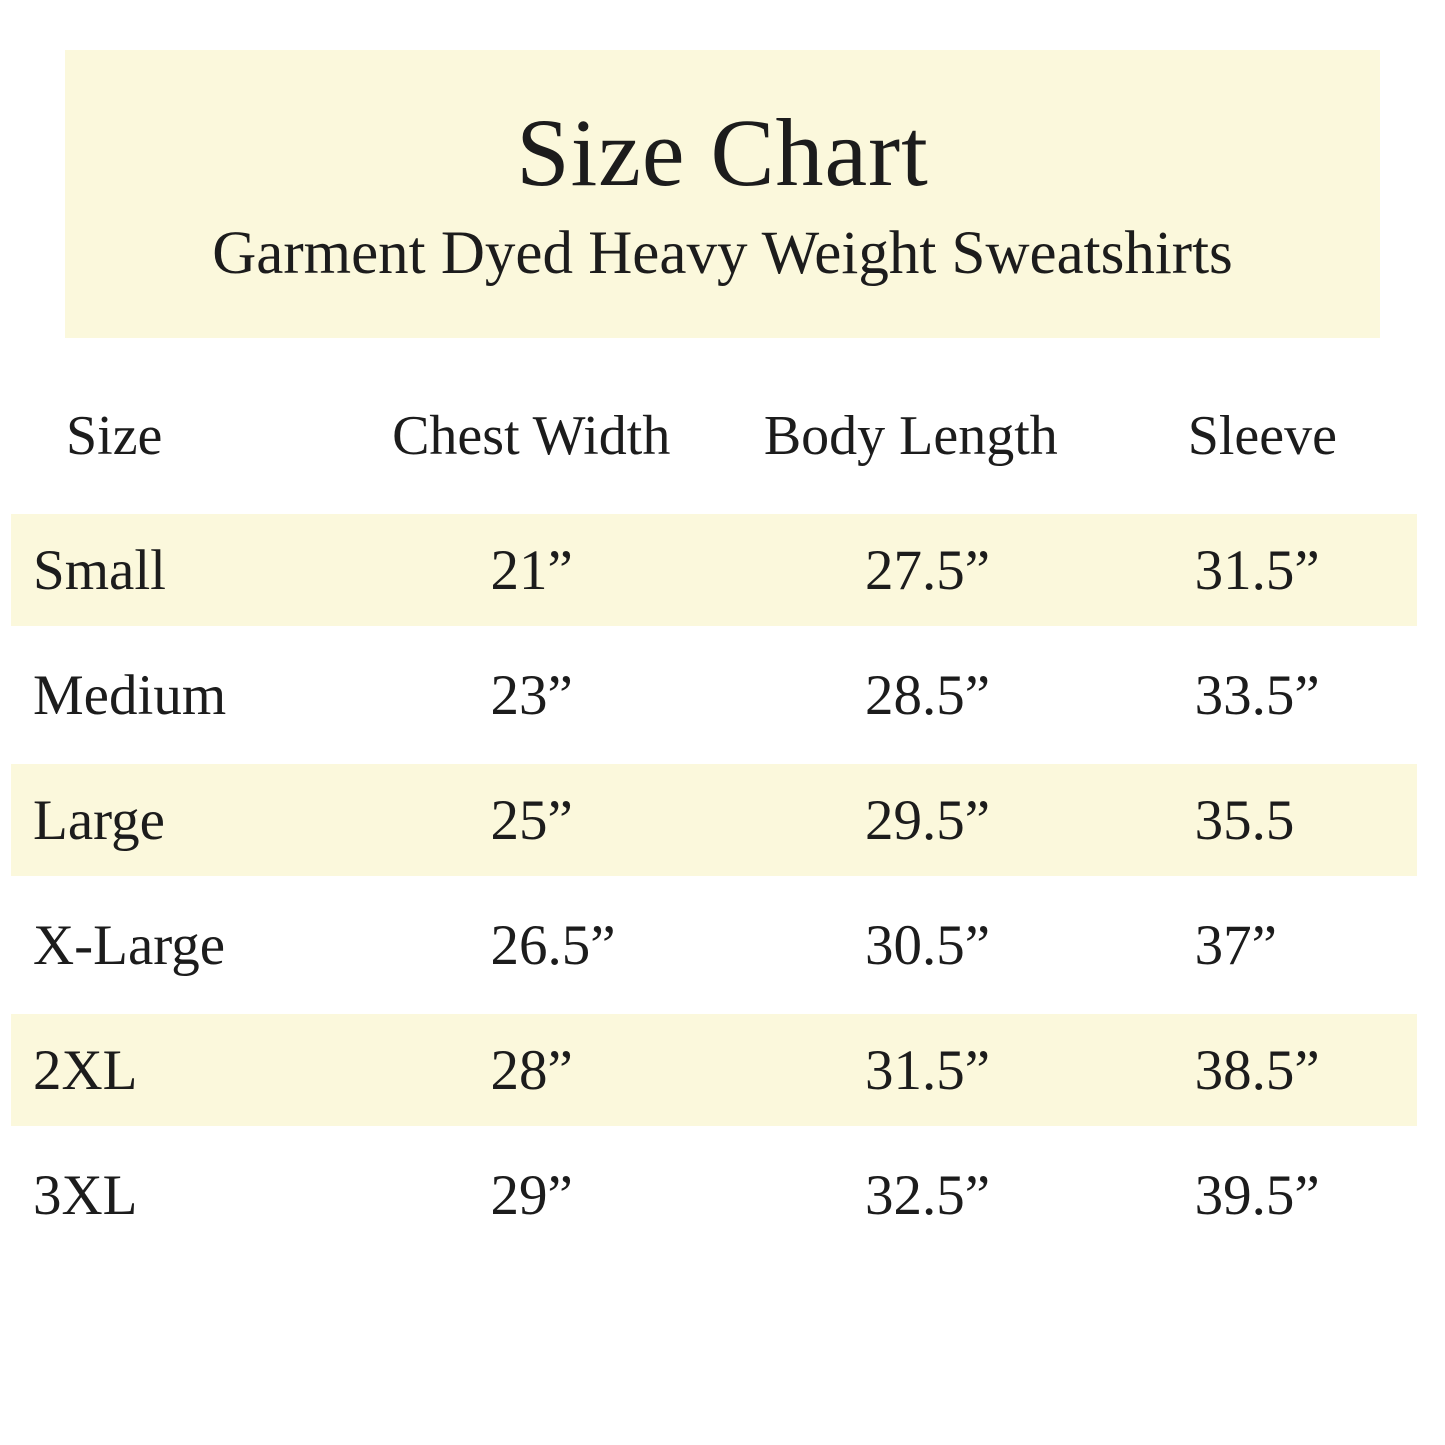  What do you see at coordinates (531, 1070) in the screenshot?
I see `table-cell: 28”` at bounding box center [531, 1070].